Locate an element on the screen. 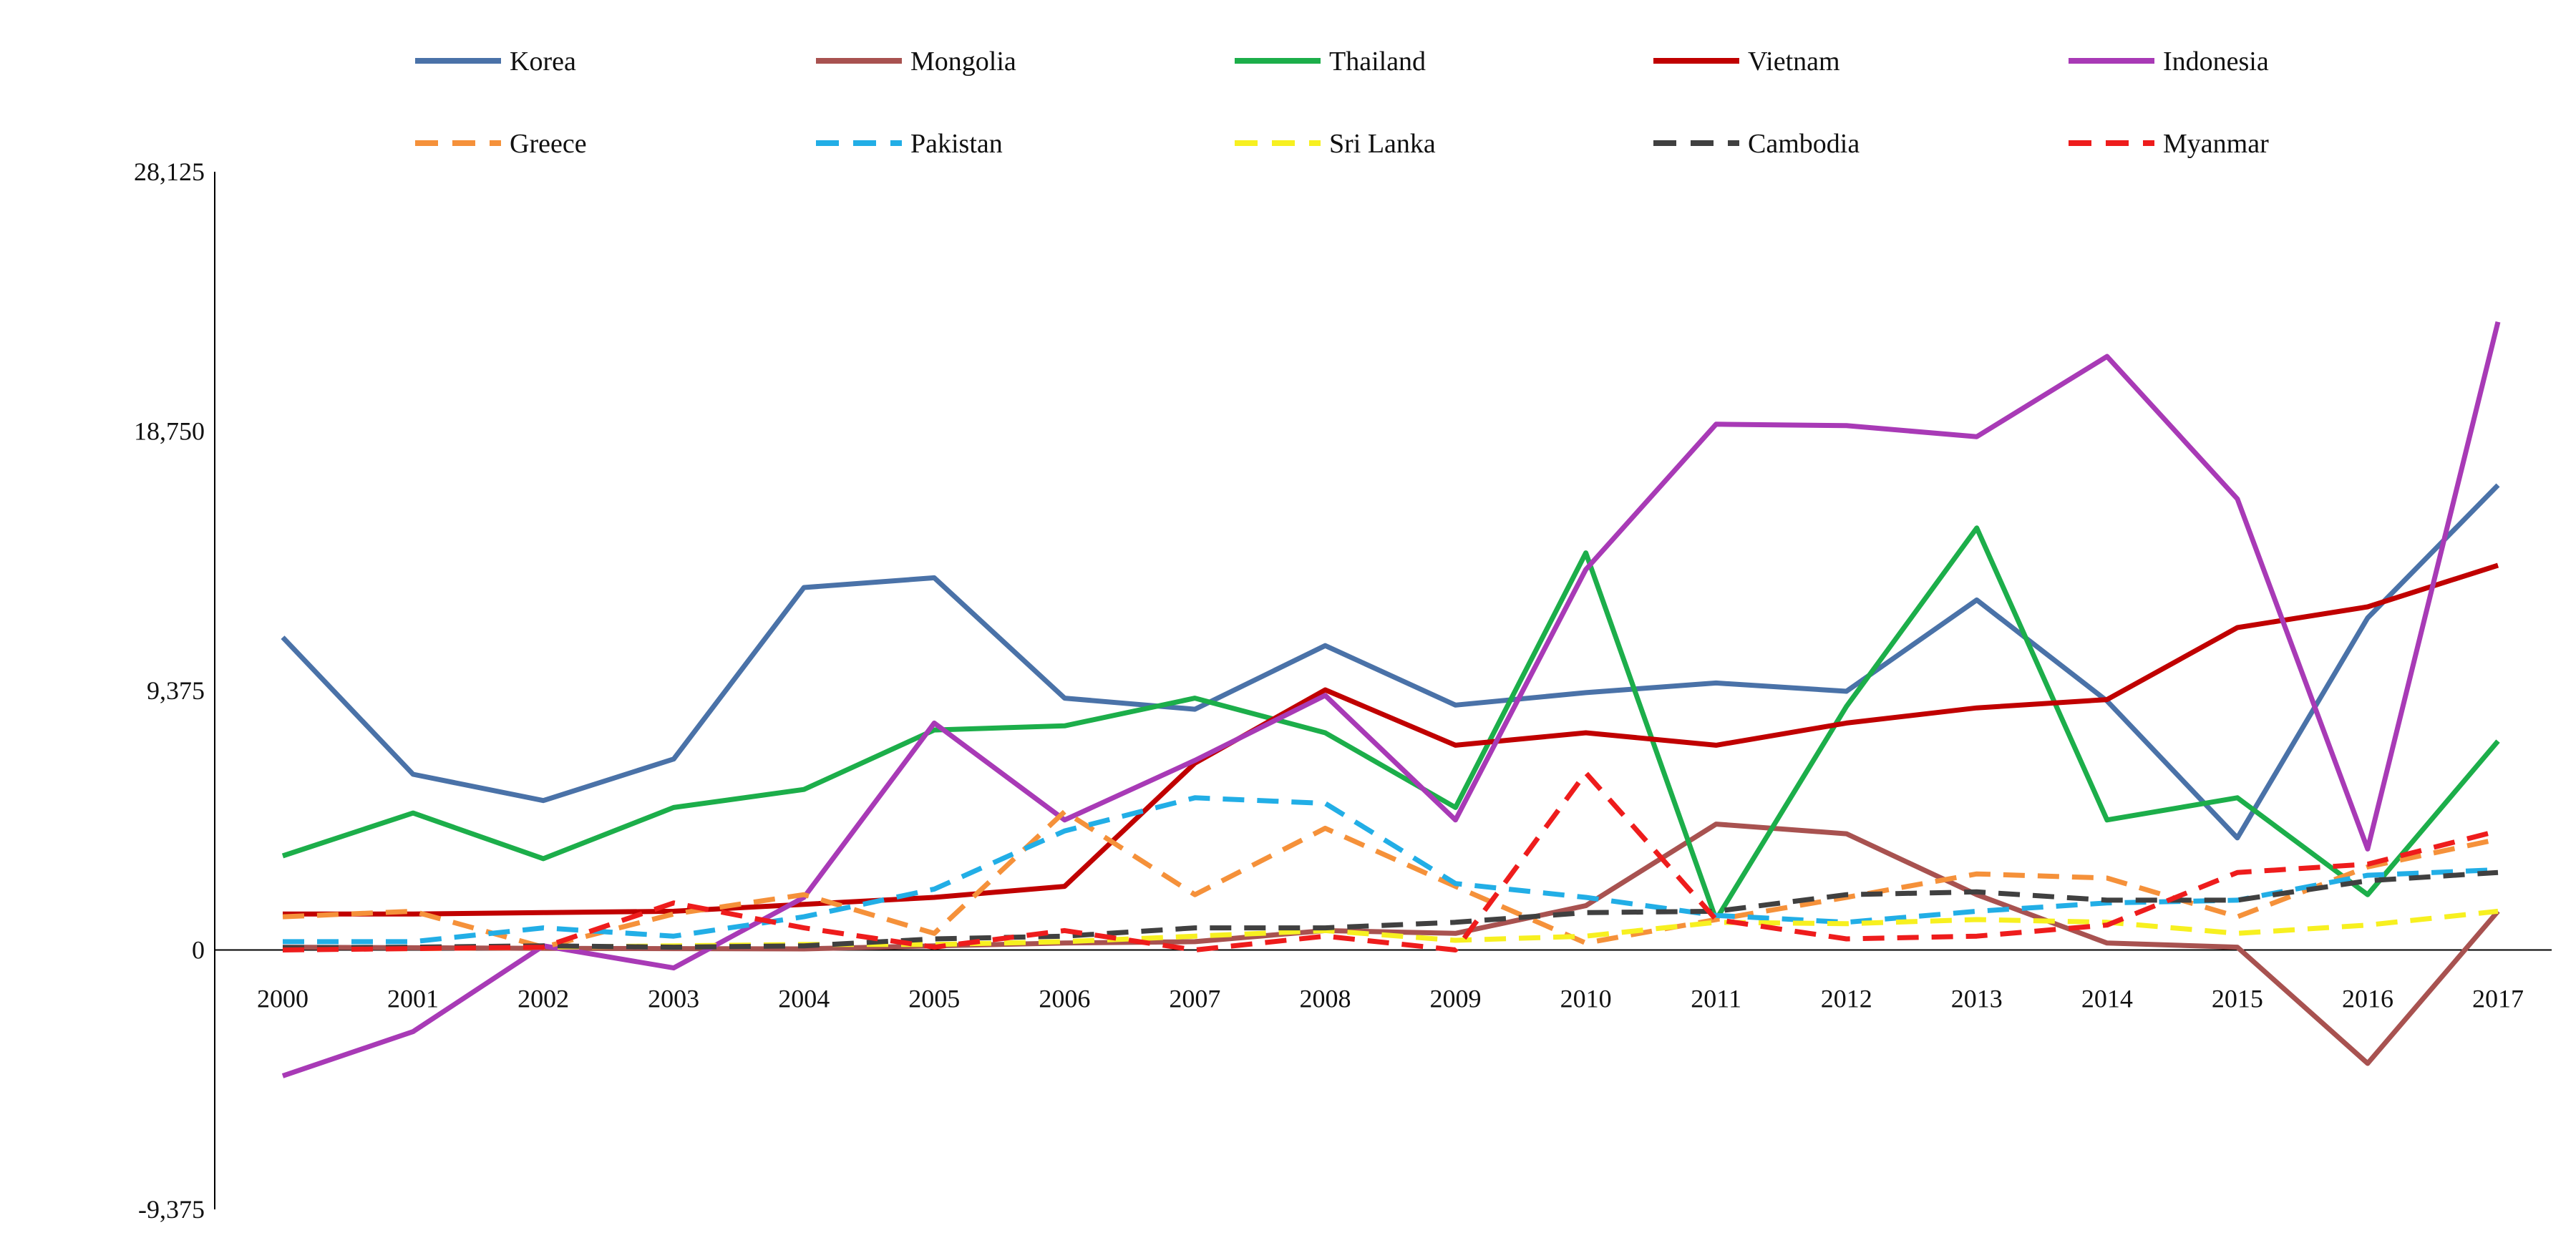  y-tick-label: 28,125 is located at coordinates (169, 171).